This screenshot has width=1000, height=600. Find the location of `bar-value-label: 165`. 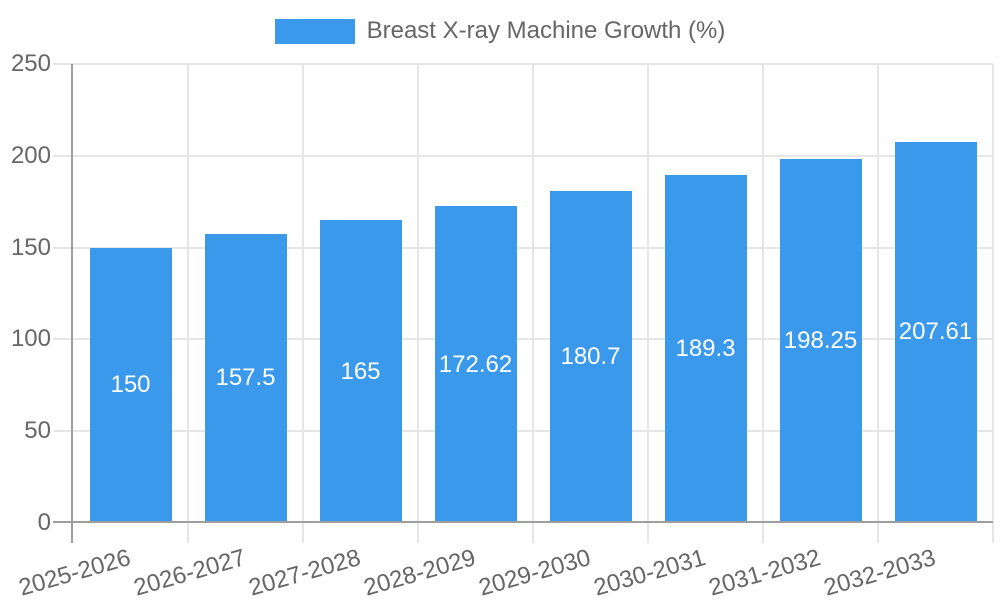

bar-value-label: 165 is located at coordinates (360, 371).